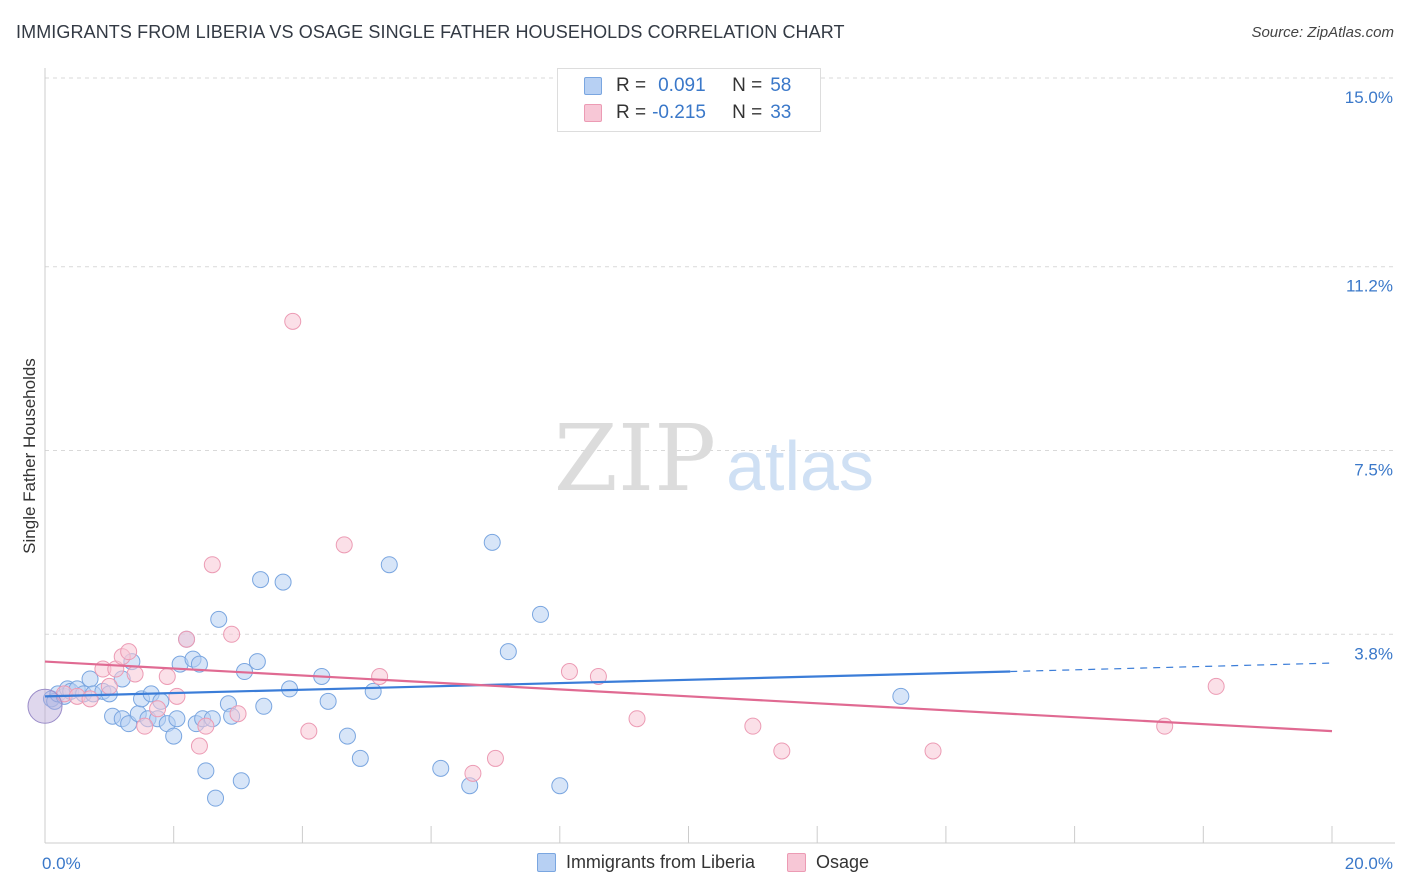  I want to click on legend-r-value: -0.215, so click(679, 112).